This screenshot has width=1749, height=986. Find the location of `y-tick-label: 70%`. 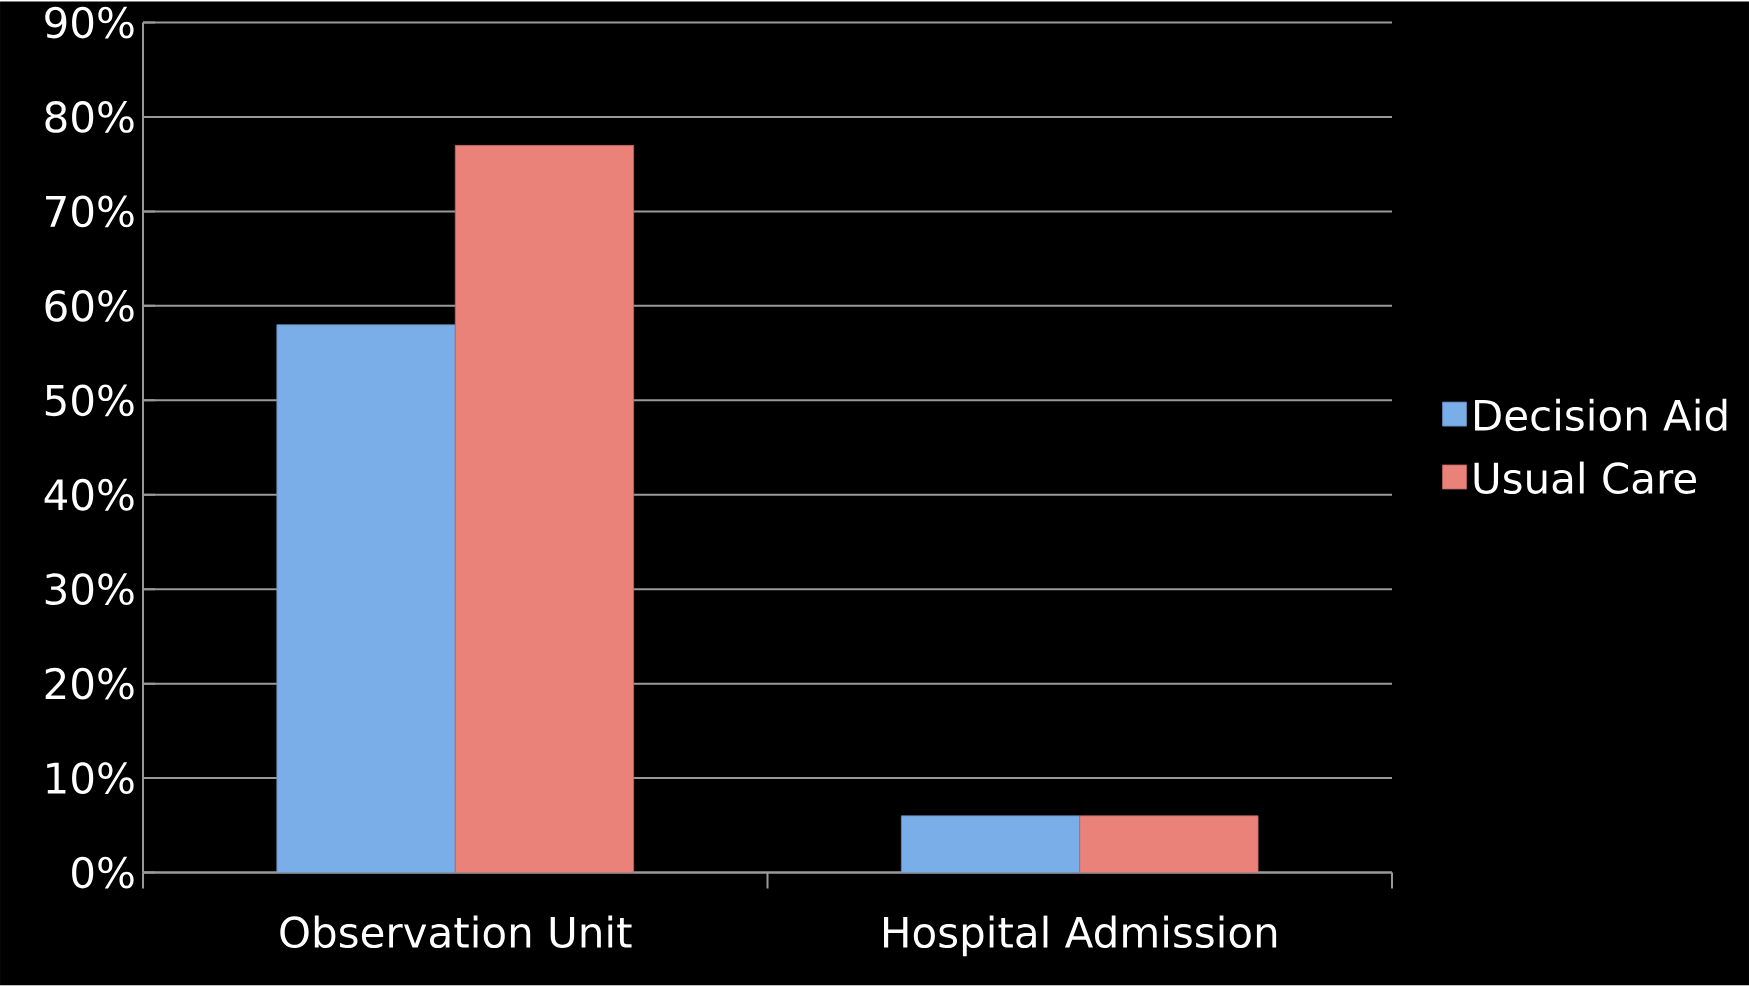

y-tick-label: 70% is located at coordinates (90, 211).